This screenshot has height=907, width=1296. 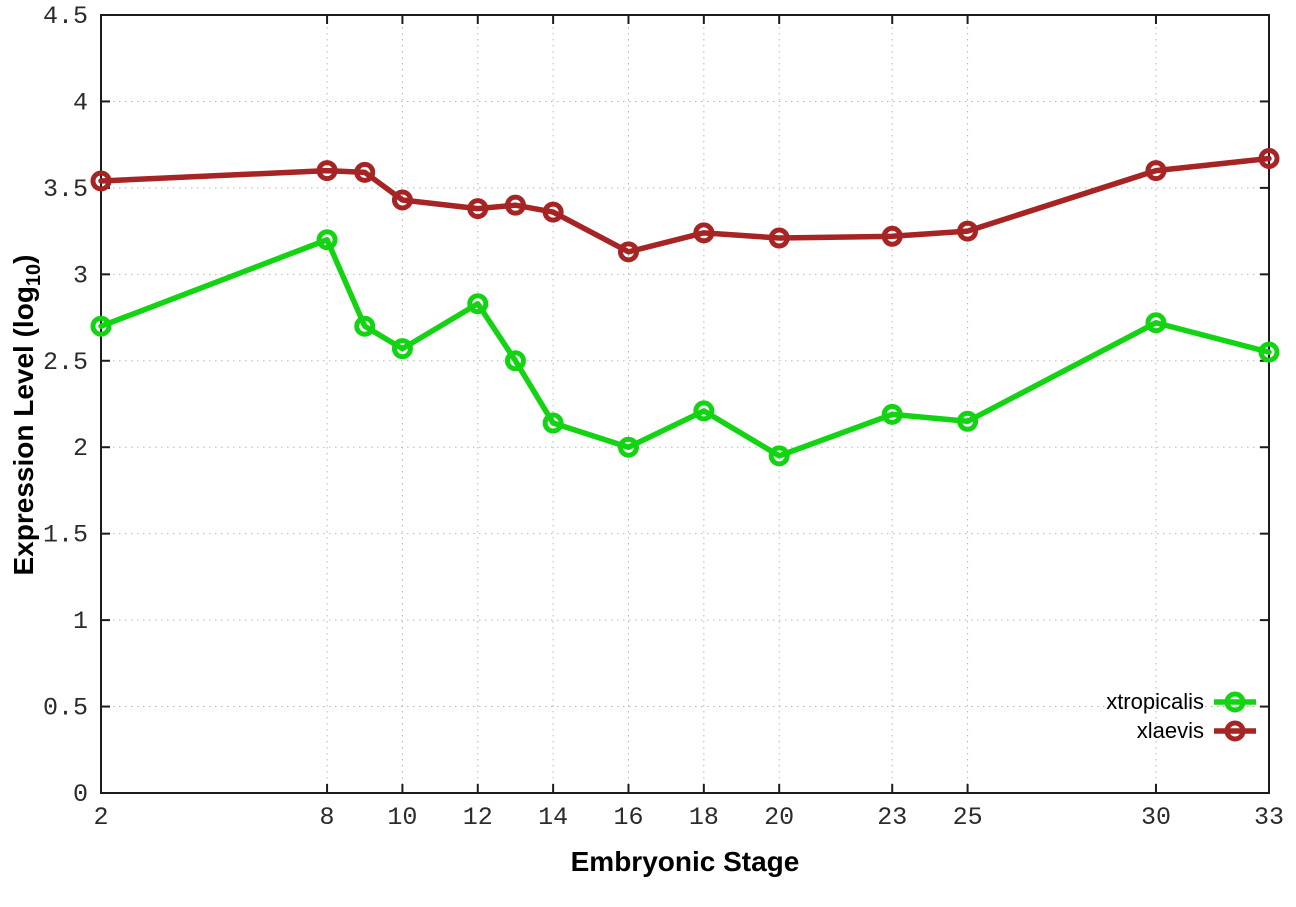 I want to click on legend-entry-xlaevis: xlaevis, so click(x=1182, y=730).